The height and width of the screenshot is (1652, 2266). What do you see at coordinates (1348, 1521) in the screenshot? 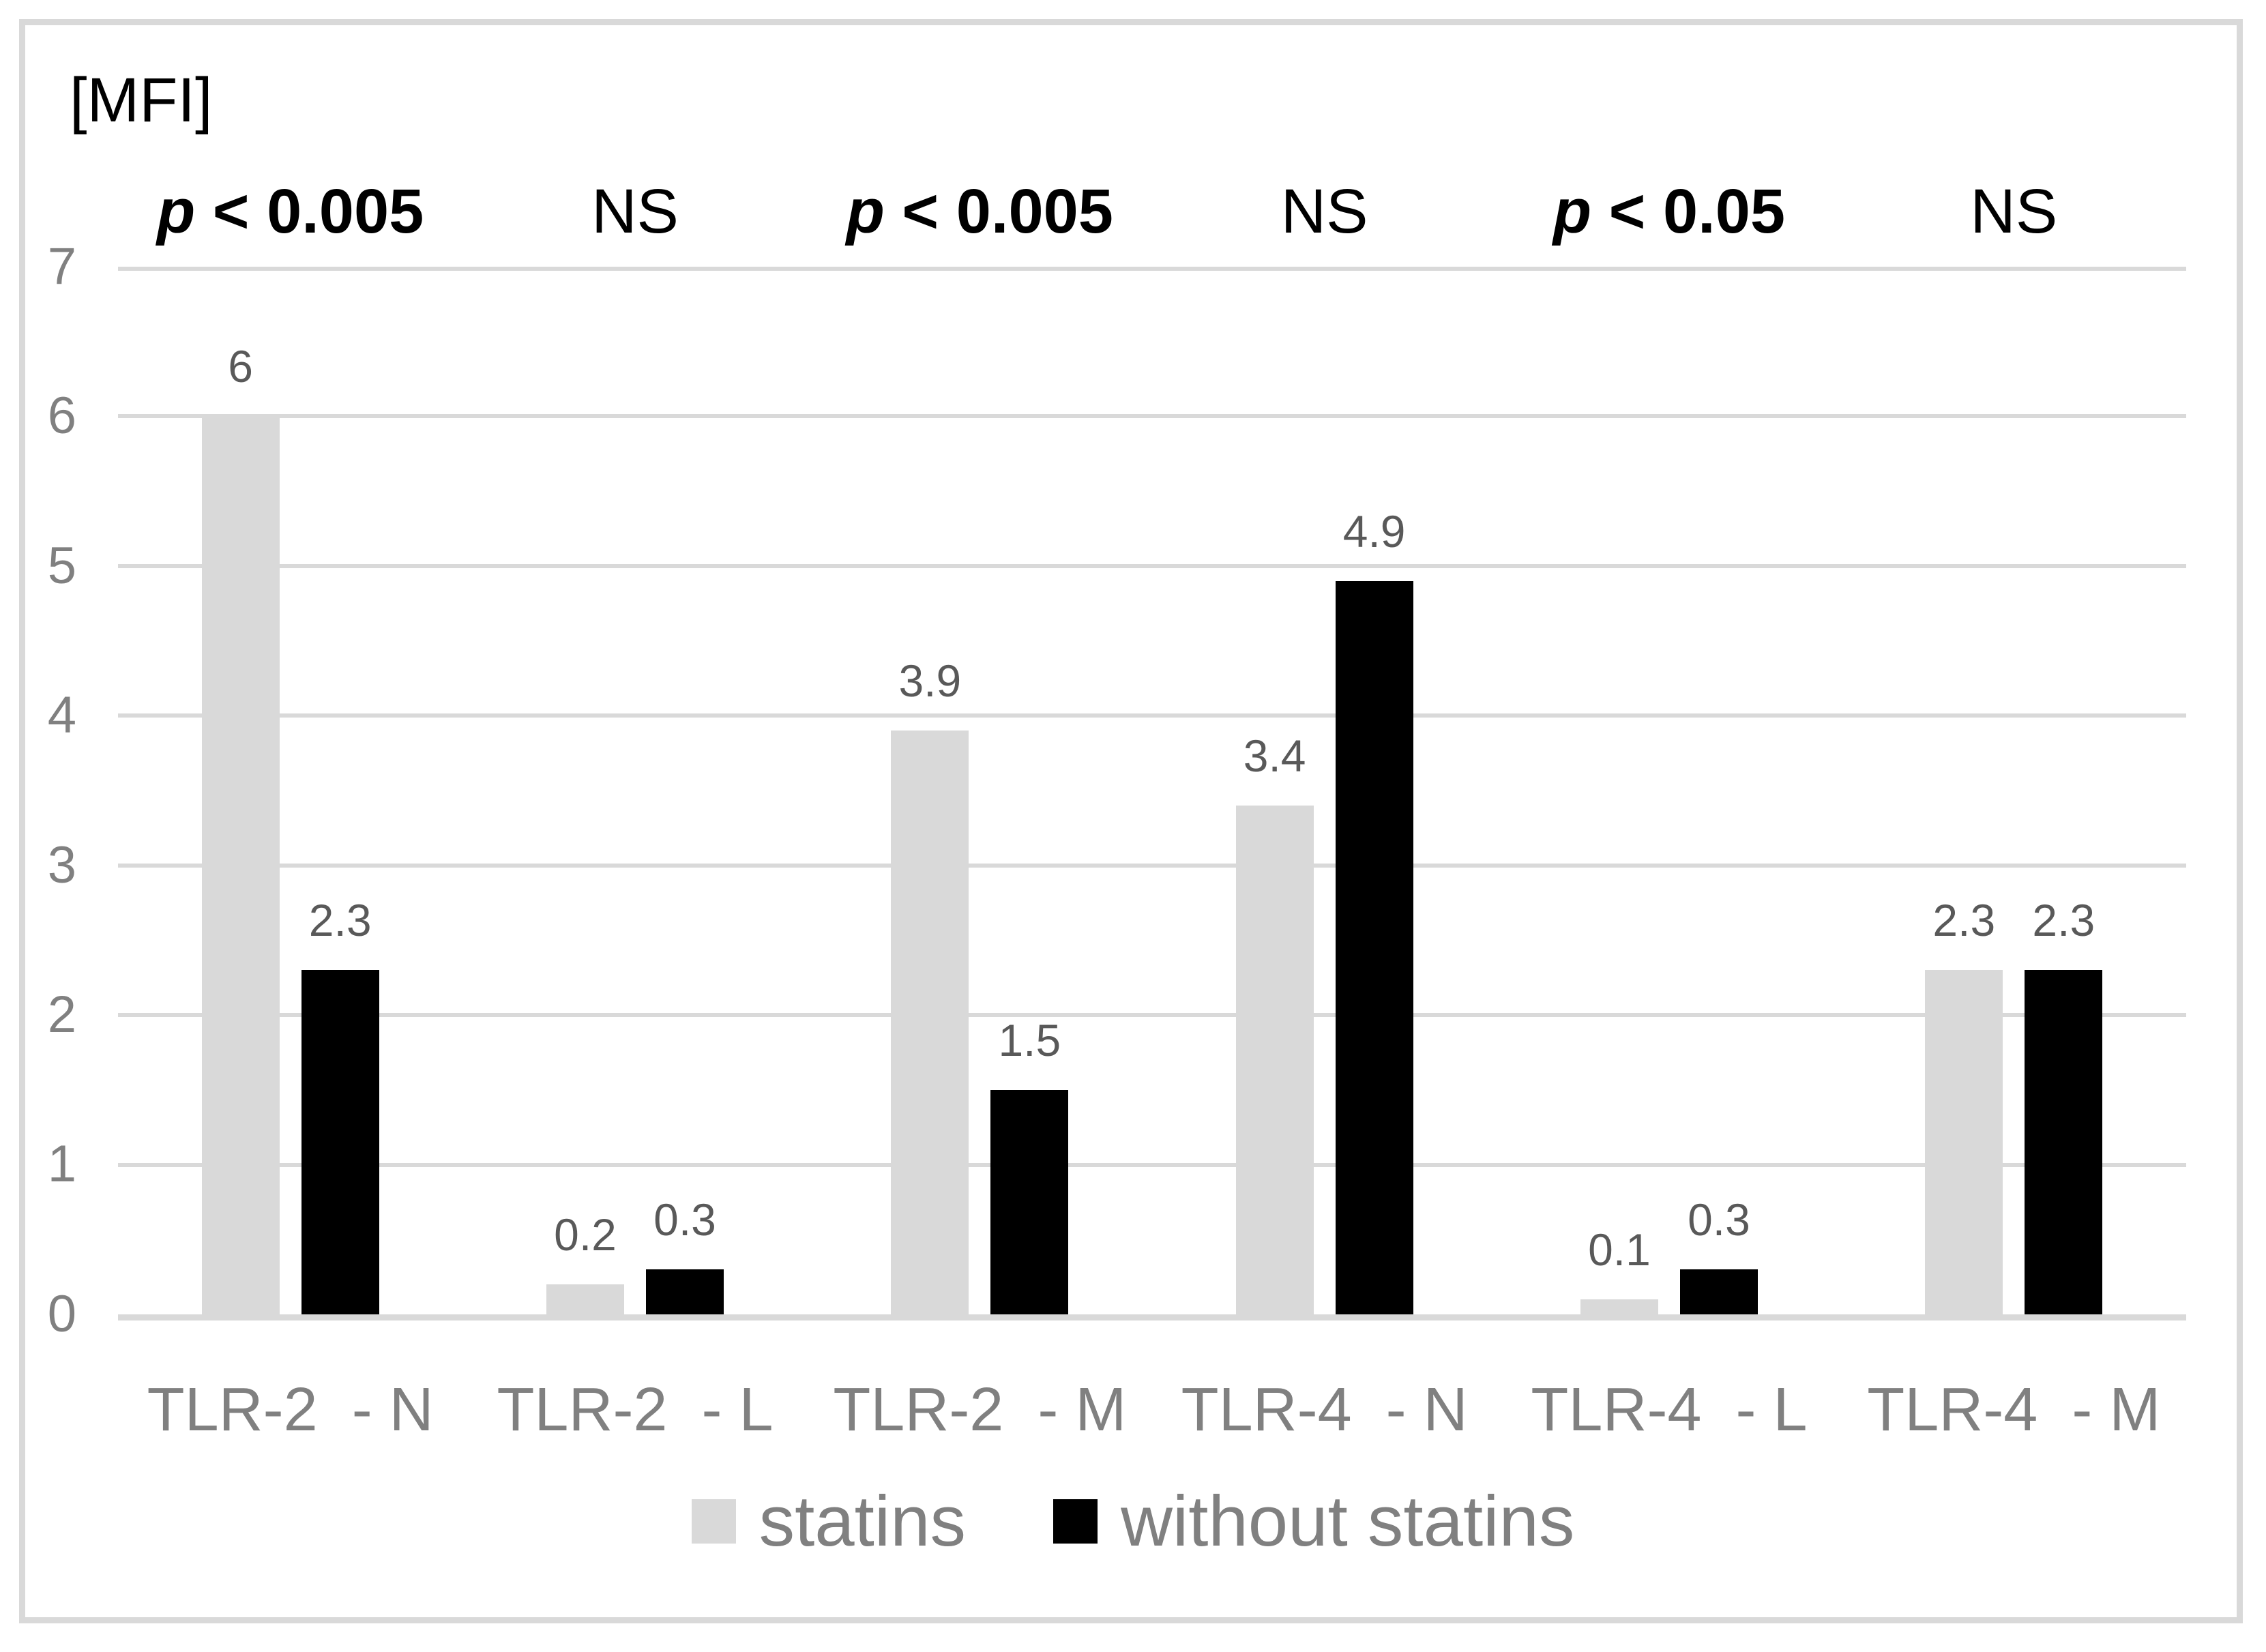
I see `legend-label-without-statins: without statins` at bounding box center [1348, 1521].